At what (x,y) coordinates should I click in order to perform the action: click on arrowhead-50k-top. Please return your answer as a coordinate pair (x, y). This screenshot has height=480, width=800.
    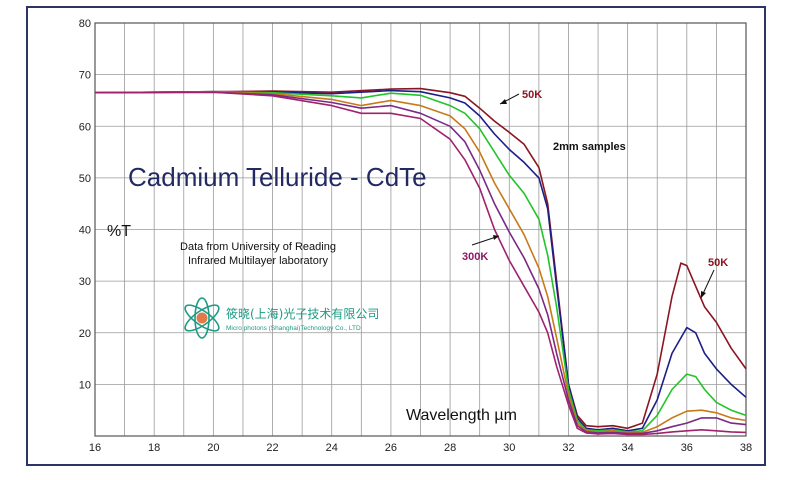
    Looking at the image, I should click on (503, 101).